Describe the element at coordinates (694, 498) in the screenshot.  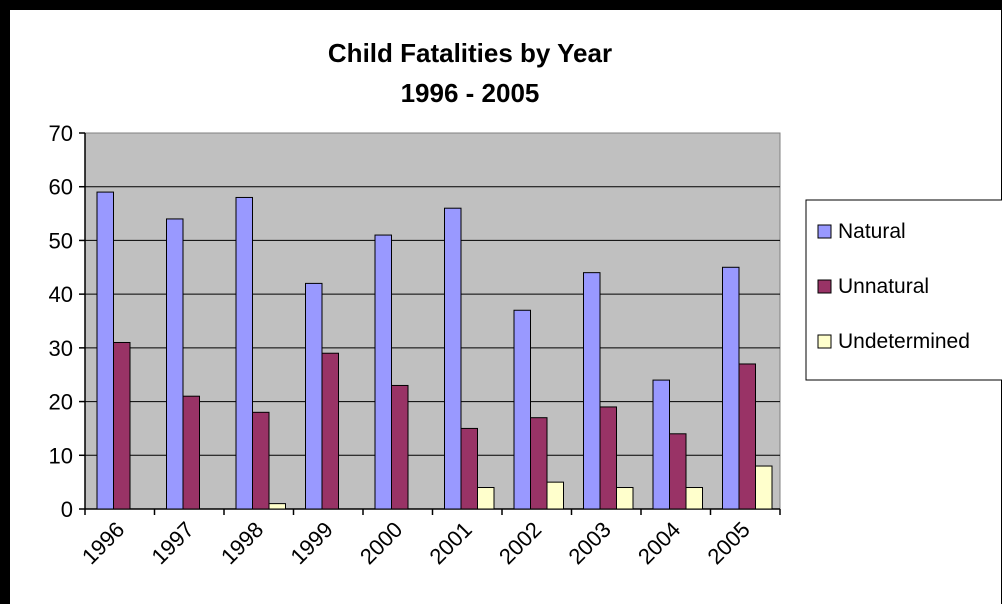
I see `bar-undetermined-2004` at that location.